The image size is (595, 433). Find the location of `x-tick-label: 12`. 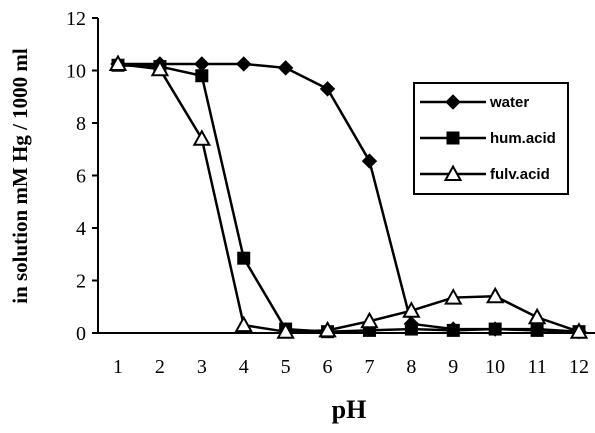

x-tick-label: 12 is located at coordinates (579, 367).